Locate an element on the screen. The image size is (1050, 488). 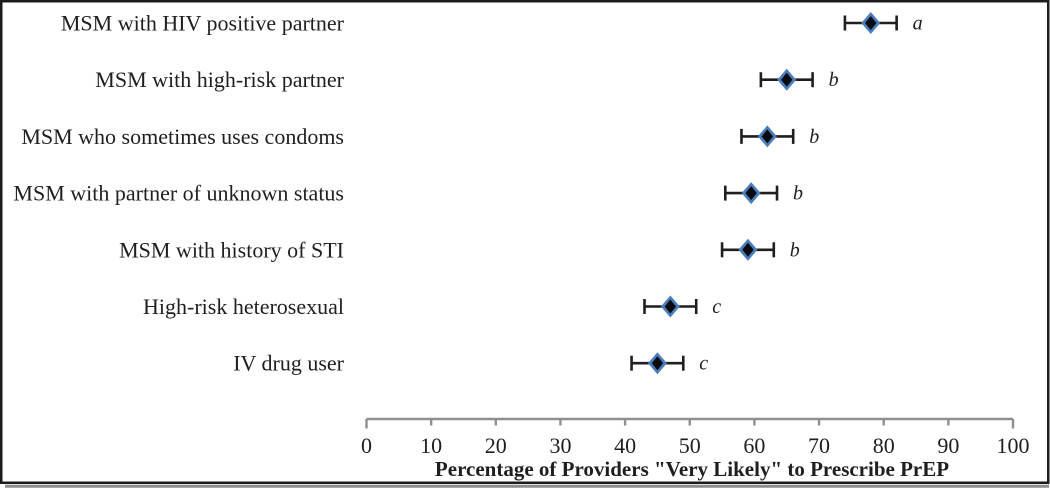
x-axis-tick-label: 90 is located at coordinates (948, 445).